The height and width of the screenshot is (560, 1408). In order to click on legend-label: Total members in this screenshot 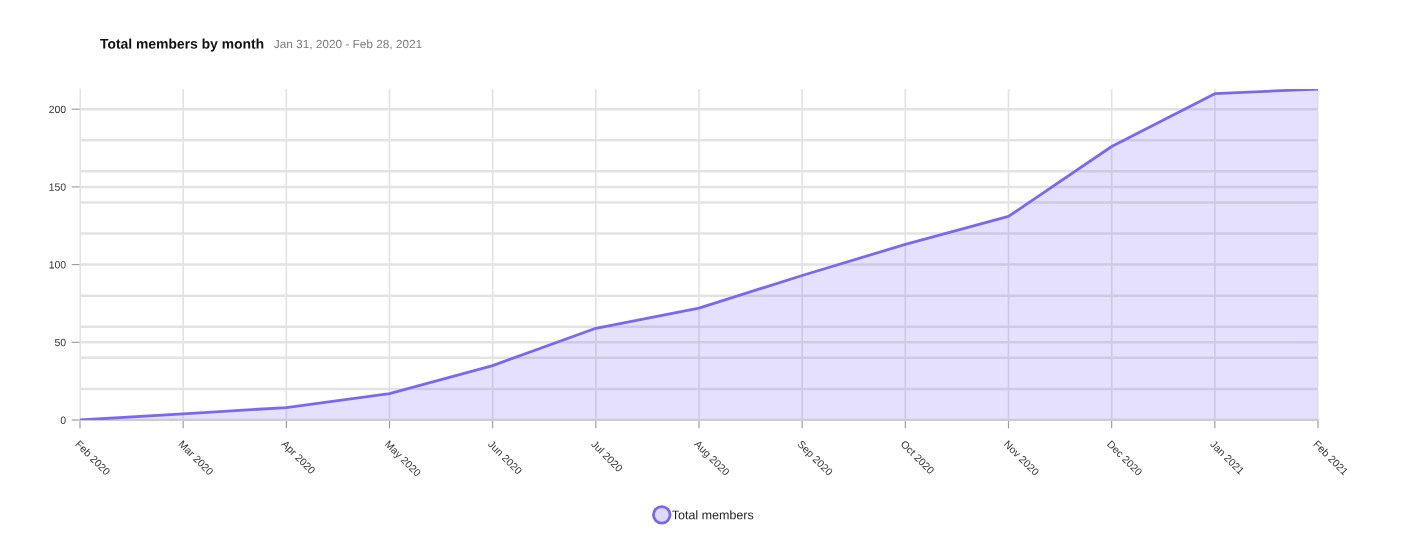, I will do `click(713, 515)`.